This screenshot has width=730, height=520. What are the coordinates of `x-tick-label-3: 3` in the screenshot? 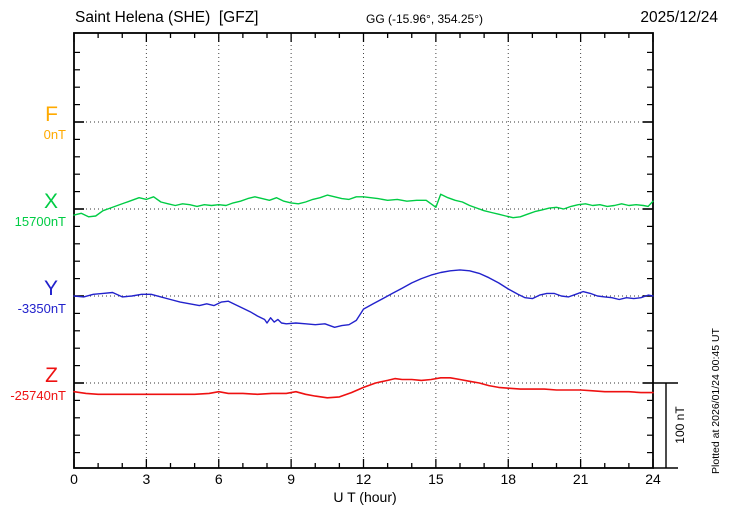 It's located at (146, 479).